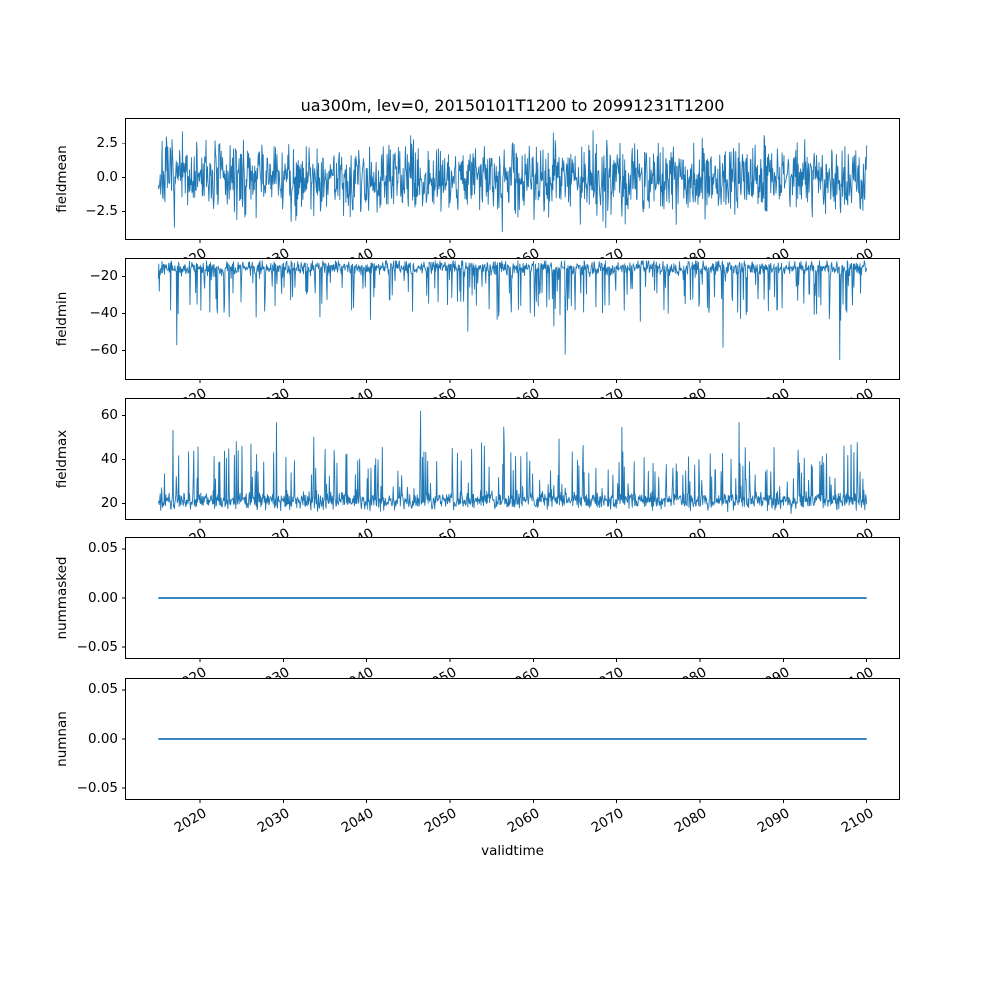 The image size is (1000, 1000). Describe the element at coordinates (774, 821) in the screenshot. I see `x-tick-label: 2090` at that location.